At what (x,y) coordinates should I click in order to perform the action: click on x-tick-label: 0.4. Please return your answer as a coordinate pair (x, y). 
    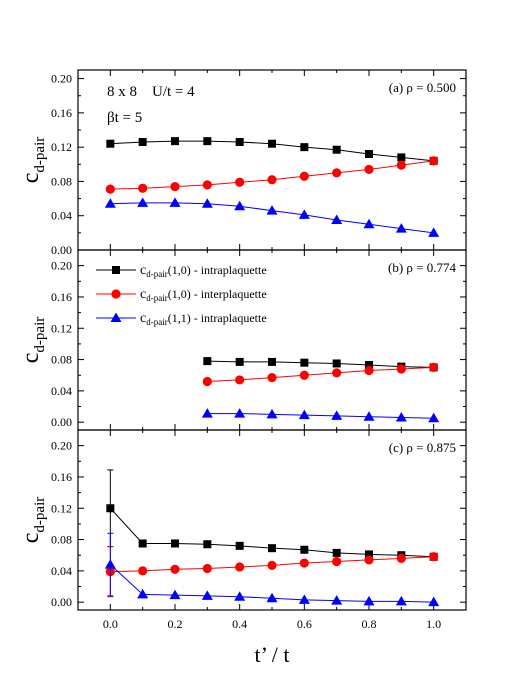
    Looking at the image, I should click on (239, 624).